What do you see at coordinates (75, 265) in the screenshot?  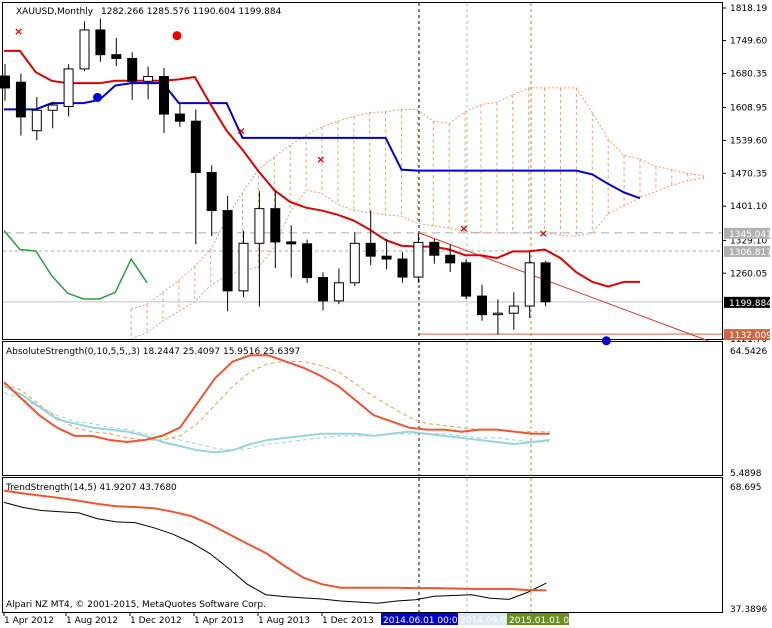 I see `chikou-line` at bounding box center [75, 265].